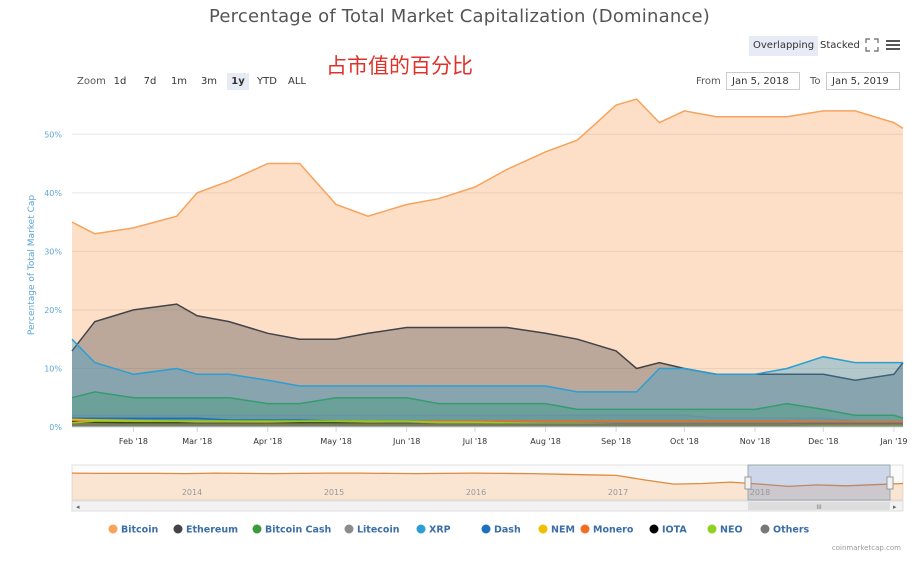 This screenshot has width=919, height=563. I want to click on legend-label: Bitcoin, so click(139, 530).